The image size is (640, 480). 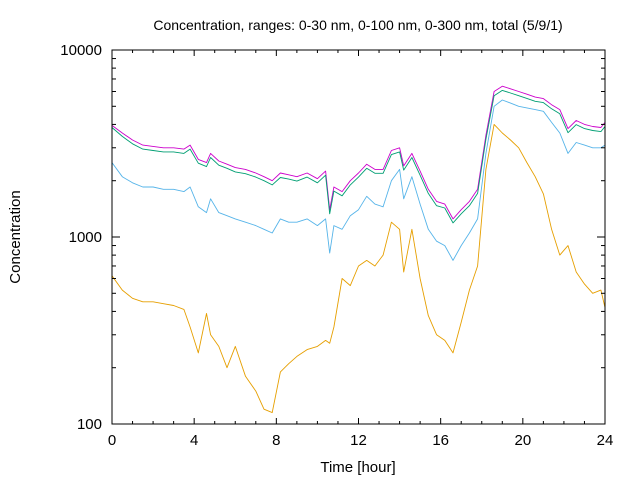 I want to click on x-tick-label: 24, so click(x=605, y=440).